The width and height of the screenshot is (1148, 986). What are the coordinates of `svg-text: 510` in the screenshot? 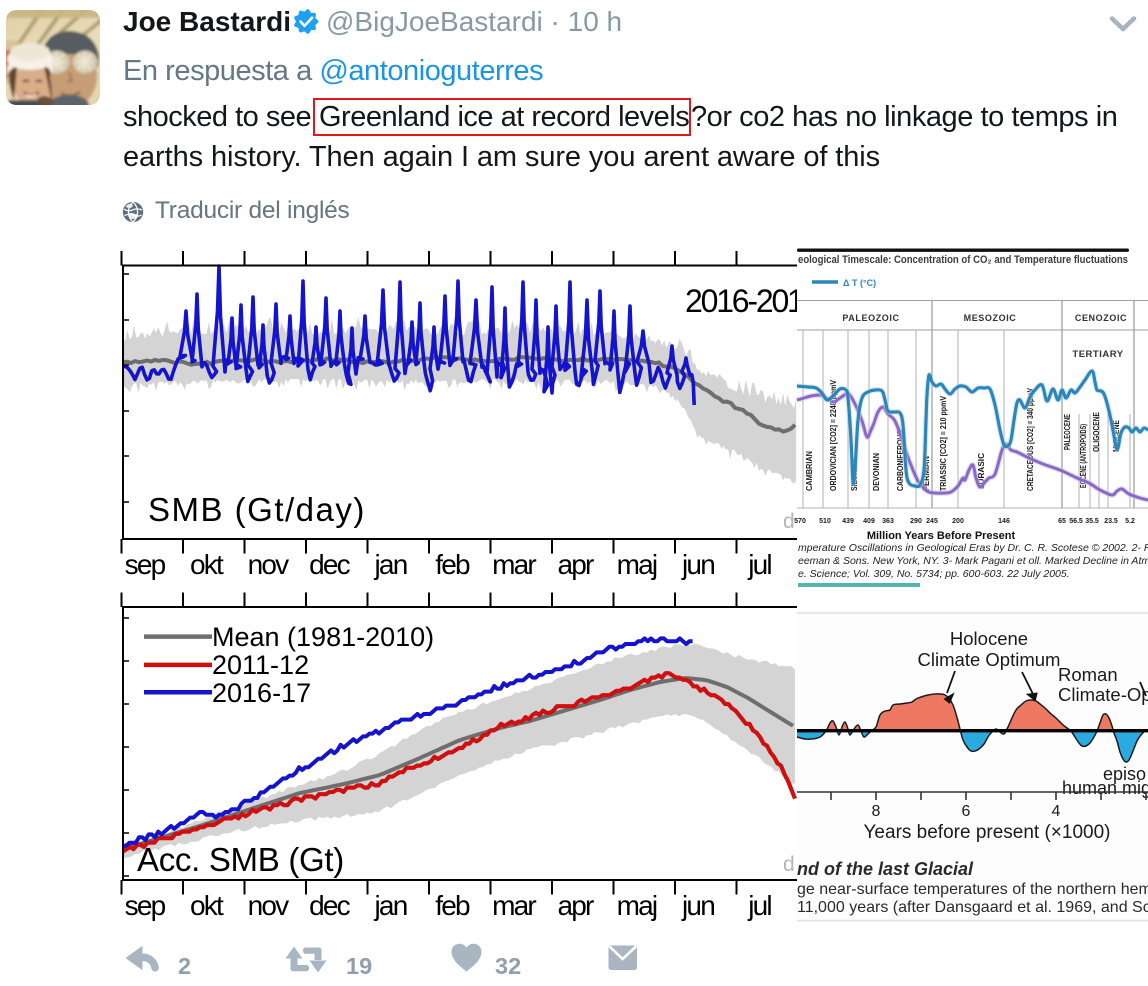 It's located at (825, 521).